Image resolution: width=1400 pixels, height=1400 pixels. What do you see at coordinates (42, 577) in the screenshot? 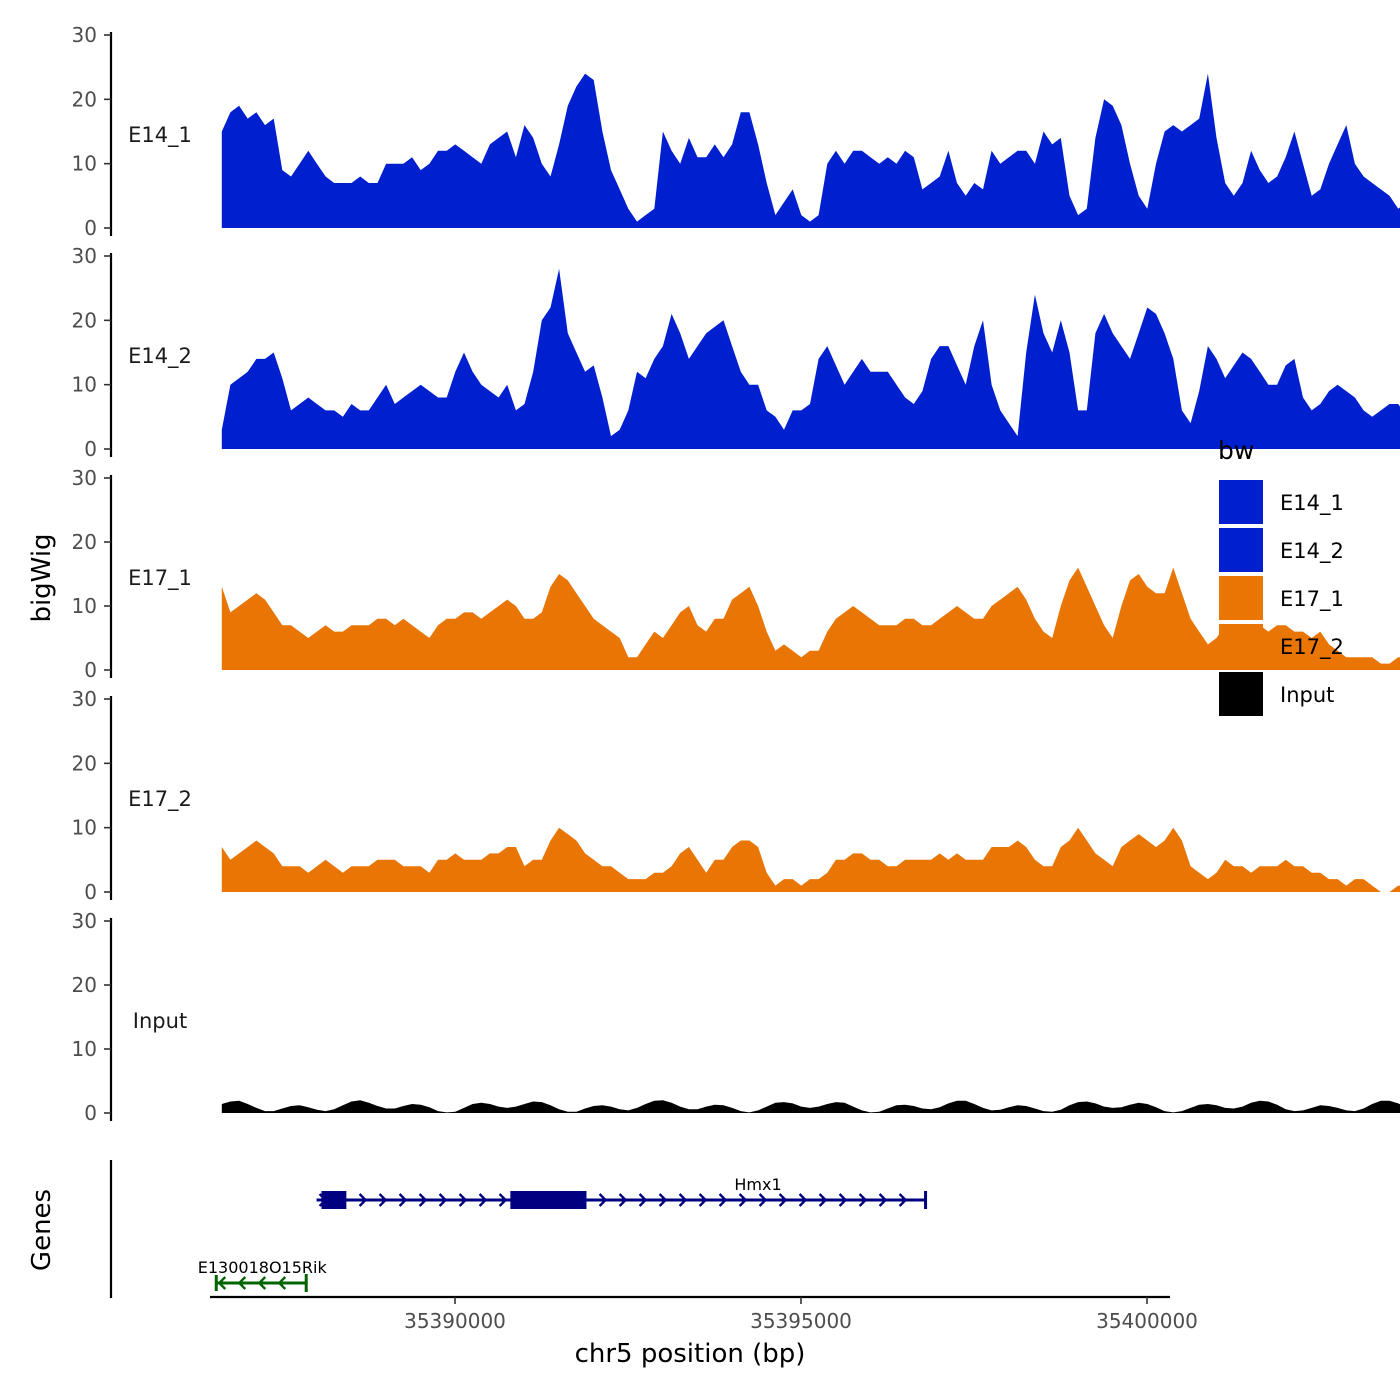
I see `y-axis-title: bigWig` at bounding box center [42, 577].